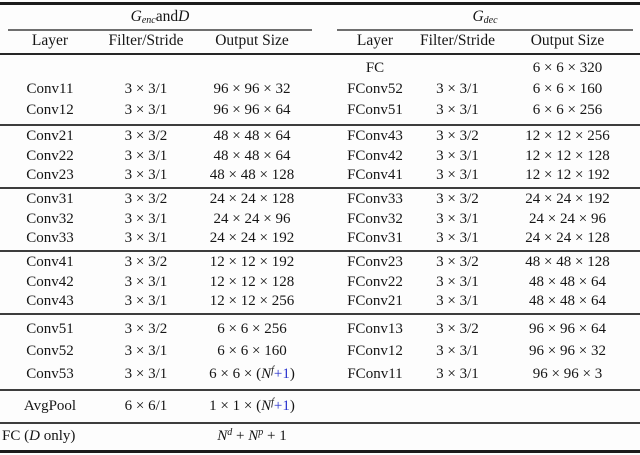  Describe the element at coordinates (375, 199) in the screenshot. I see `layer-cell: FConv33` at that location.